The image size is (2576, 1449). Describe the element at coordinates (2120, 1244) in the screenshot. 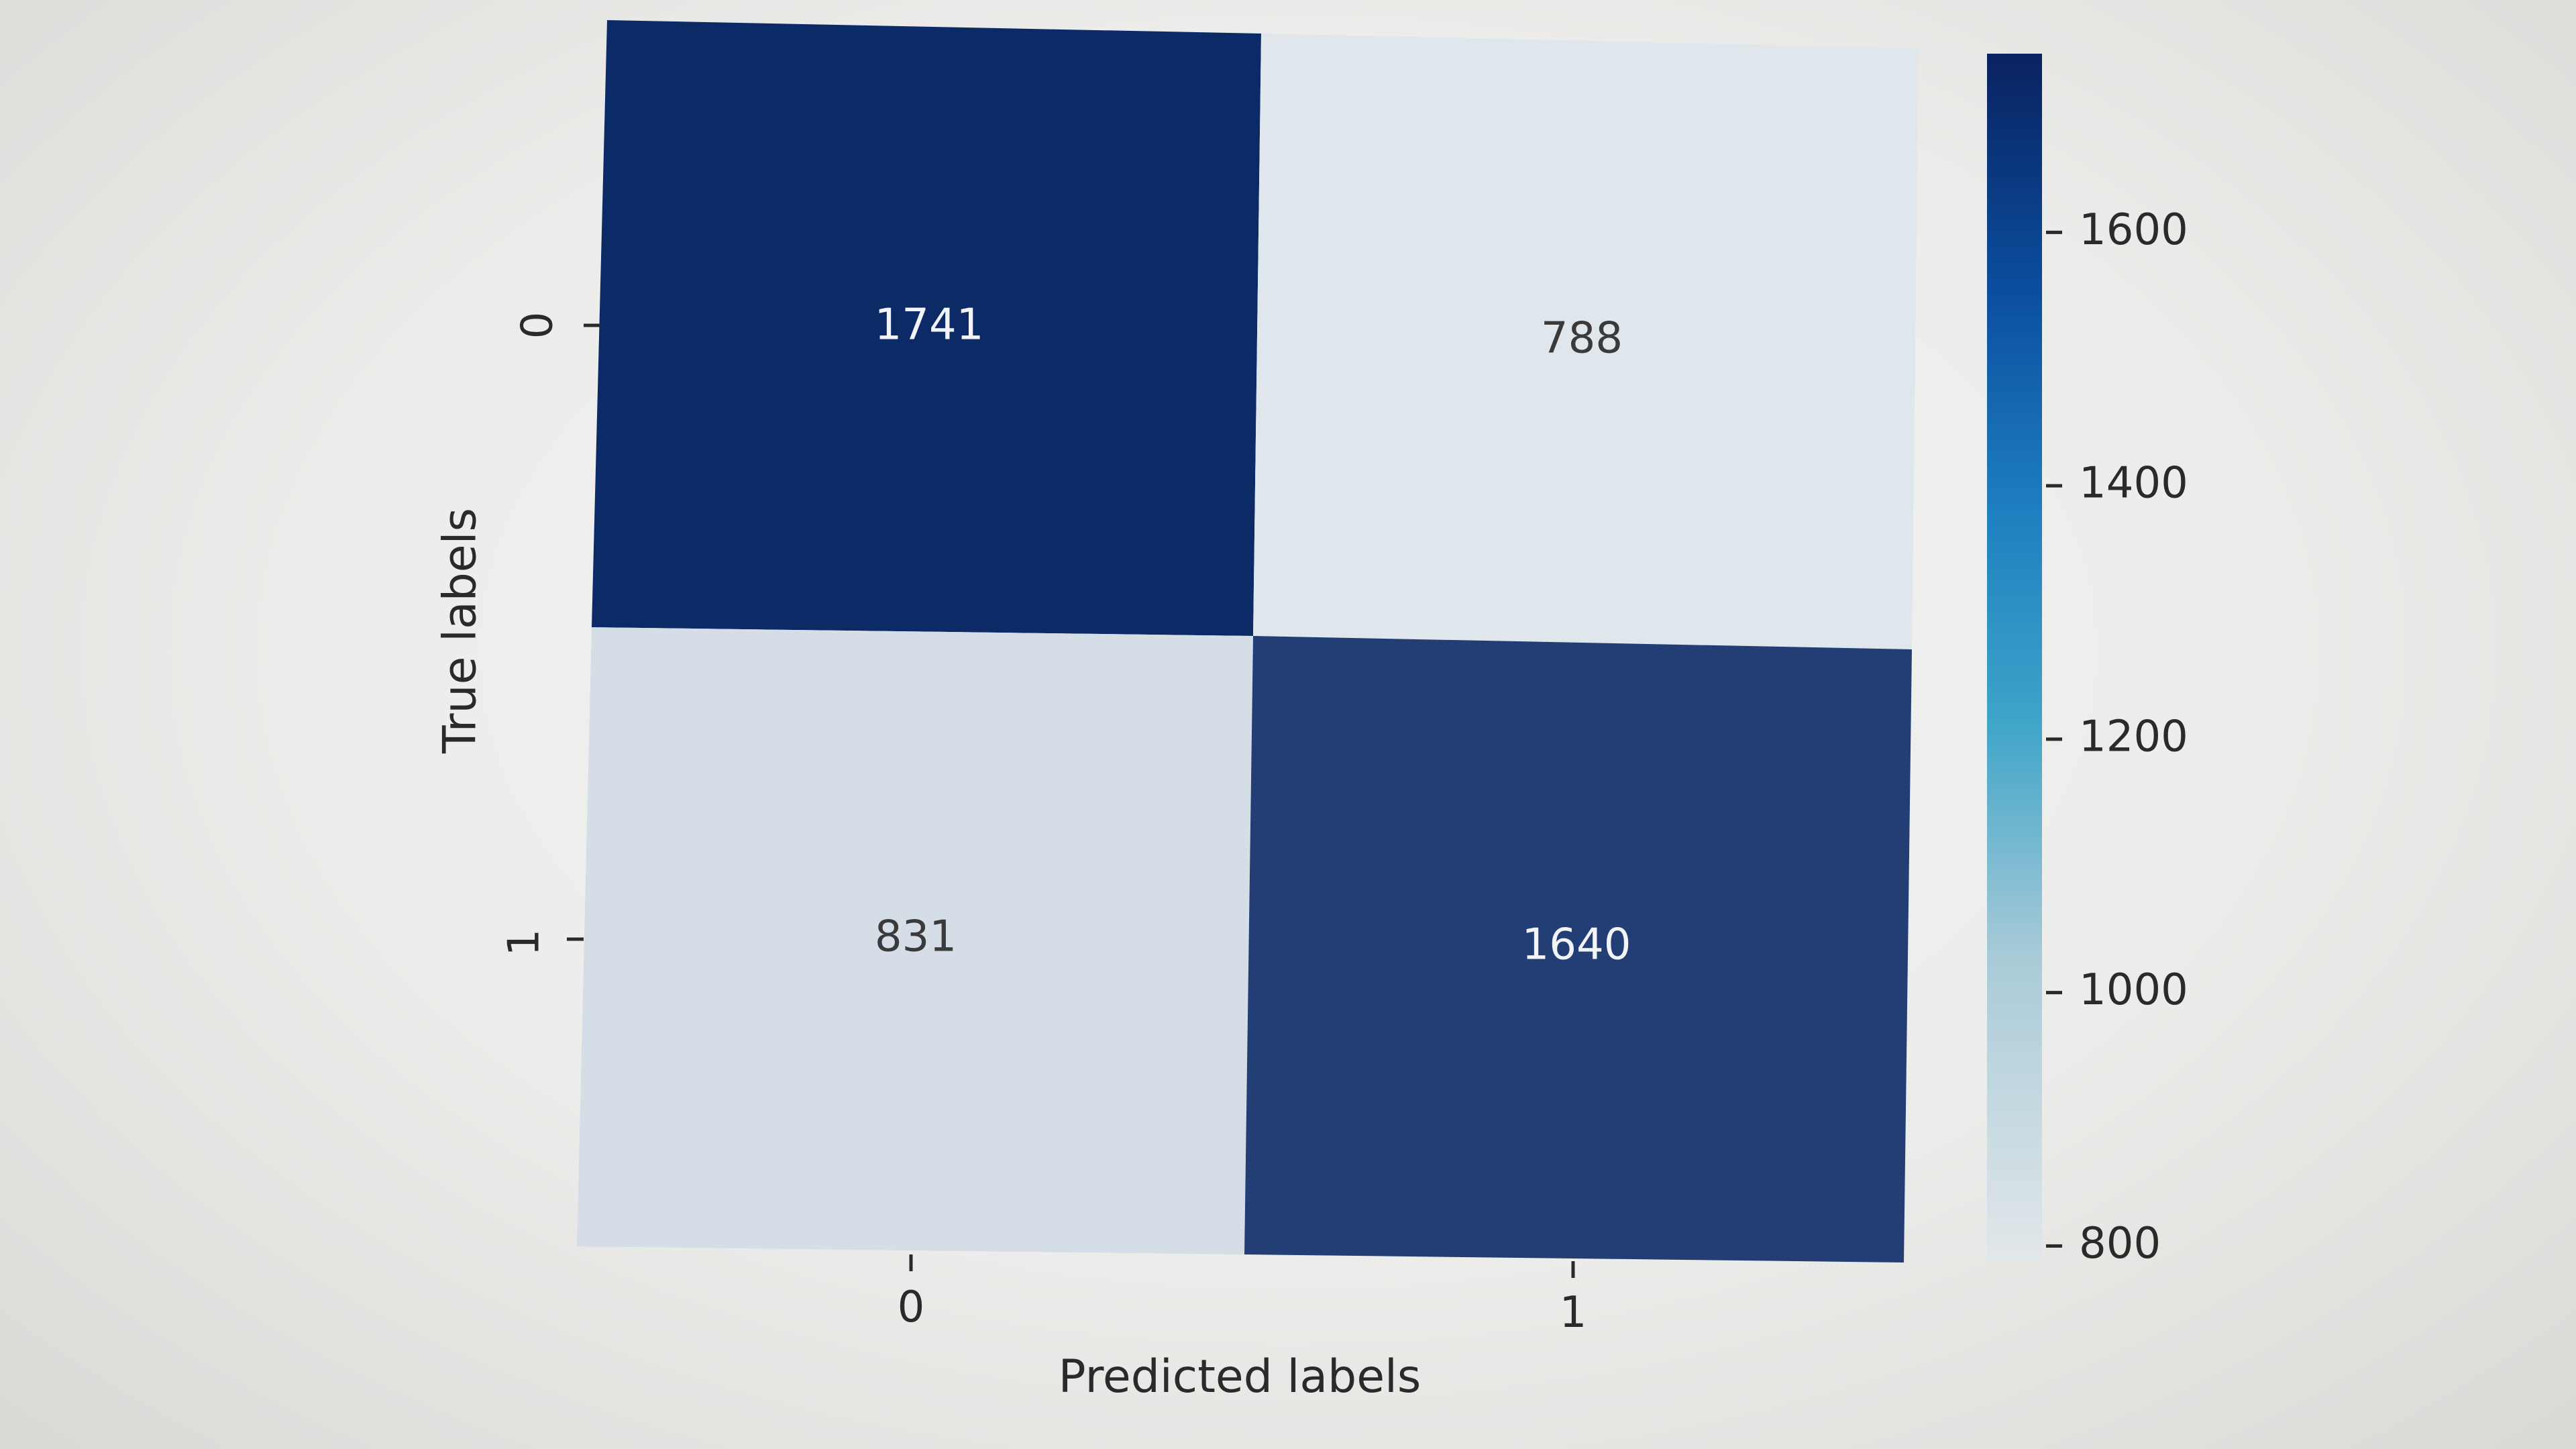

I see `colorbar-tick-label-800: 800` at that location.